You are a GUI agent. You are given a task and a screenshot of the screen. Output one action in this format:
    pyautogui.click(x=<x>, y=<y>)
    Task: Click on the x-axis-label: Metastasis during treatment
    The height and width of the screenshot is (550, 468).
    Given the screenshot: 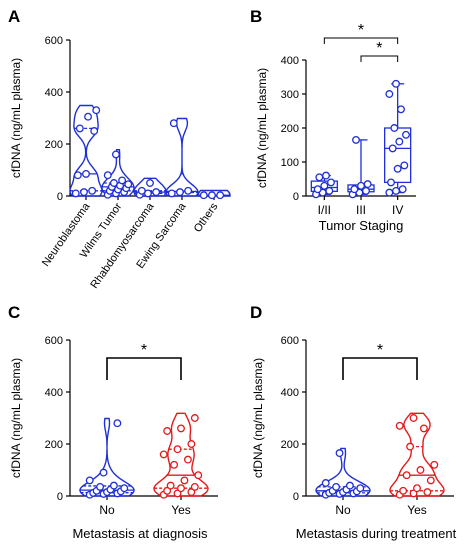 What is the action you would take?
    pyautogui.click(x=376, y=533)
    